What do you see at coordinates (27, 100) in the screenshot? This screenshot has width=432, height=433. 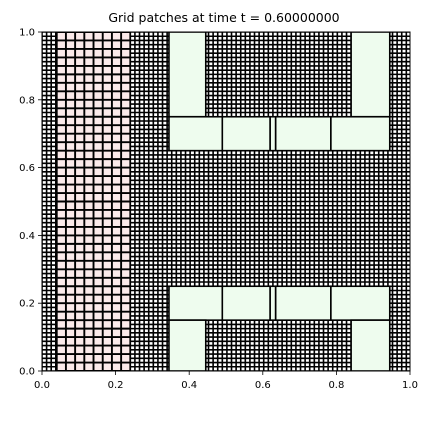 I see `y-tick-label: 0.8` at bounding box center [27, 100].